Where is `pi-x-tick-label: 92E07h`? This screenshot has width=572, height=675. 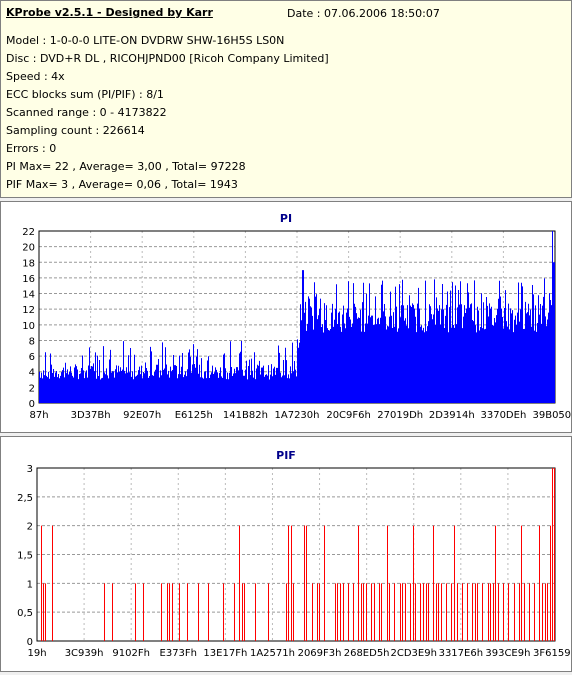
pi-x-tick-label: 92E07h is located at coordinates (142, 415).